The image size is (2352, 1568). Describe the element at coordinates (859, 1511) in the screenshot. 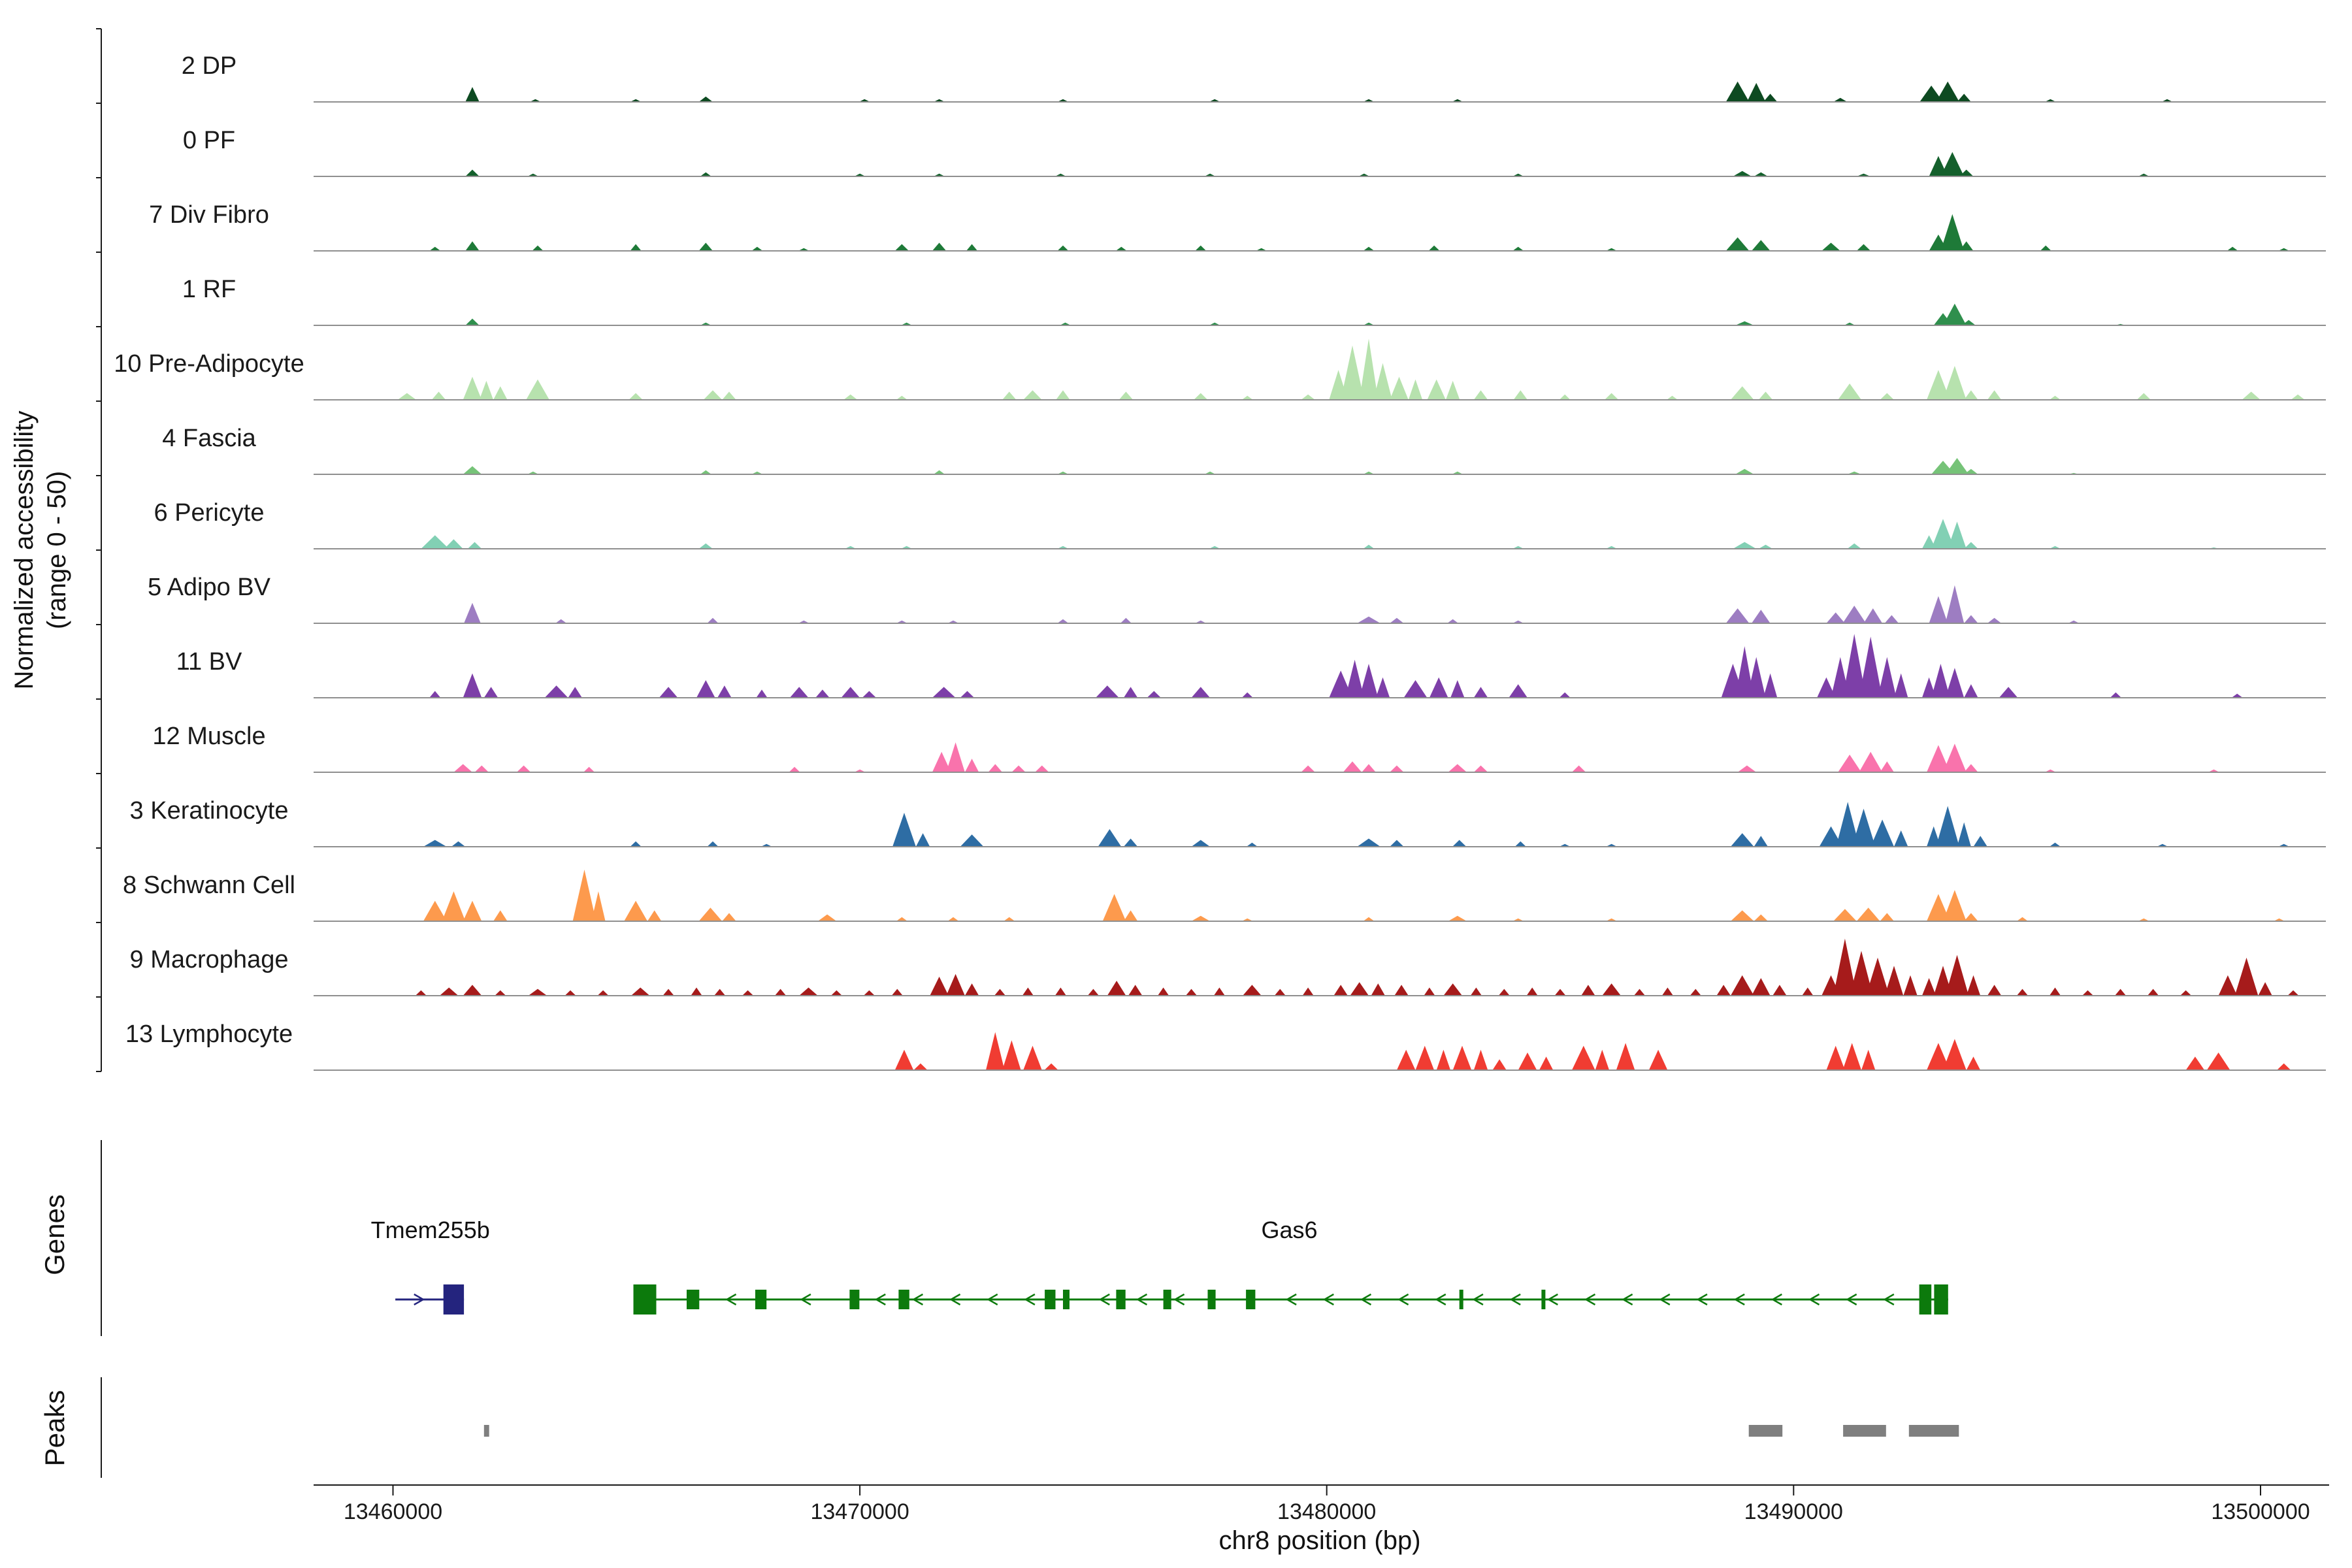

I see `x-axis-tick-label: 13470000` at that location.